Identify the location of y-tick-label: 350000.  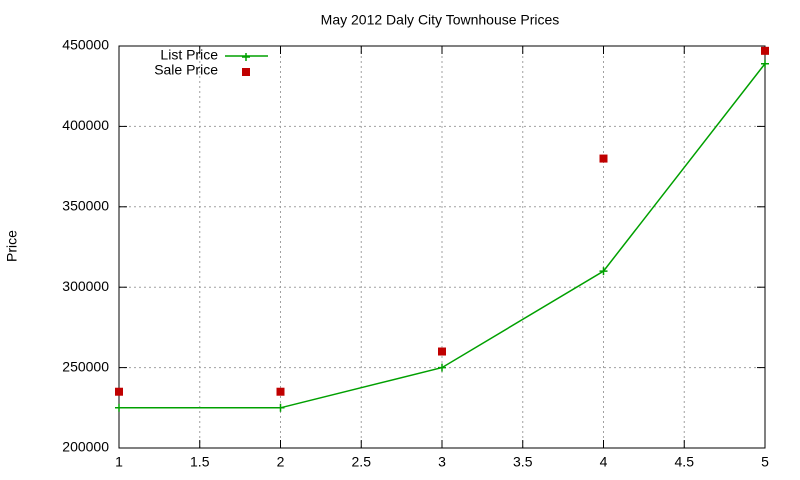
(85, 206).